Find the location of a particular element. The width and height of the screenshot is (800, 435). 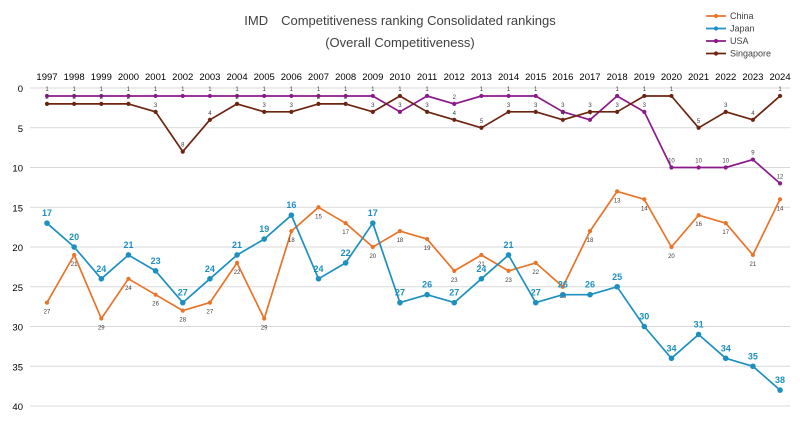

x-tick-label: 2018 is located at coordinates (617, 77).